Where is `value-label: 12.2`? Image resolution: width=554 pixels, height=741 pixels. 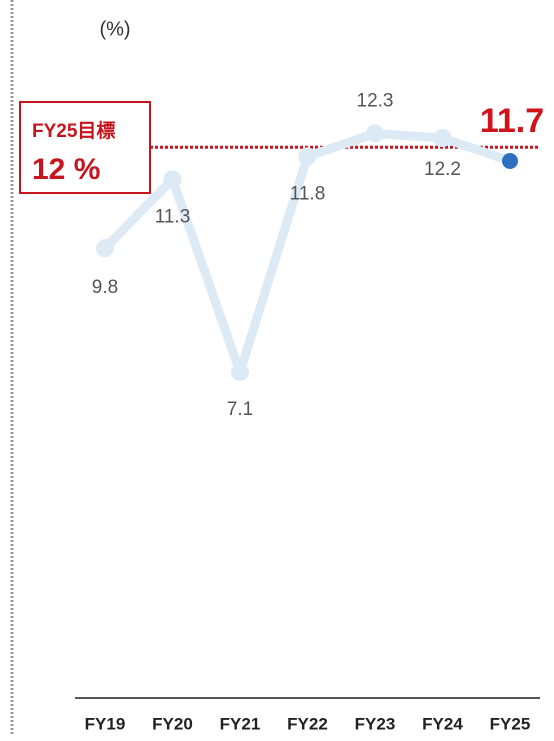 value-label: 12.2 is located at coordinates (442, 169).